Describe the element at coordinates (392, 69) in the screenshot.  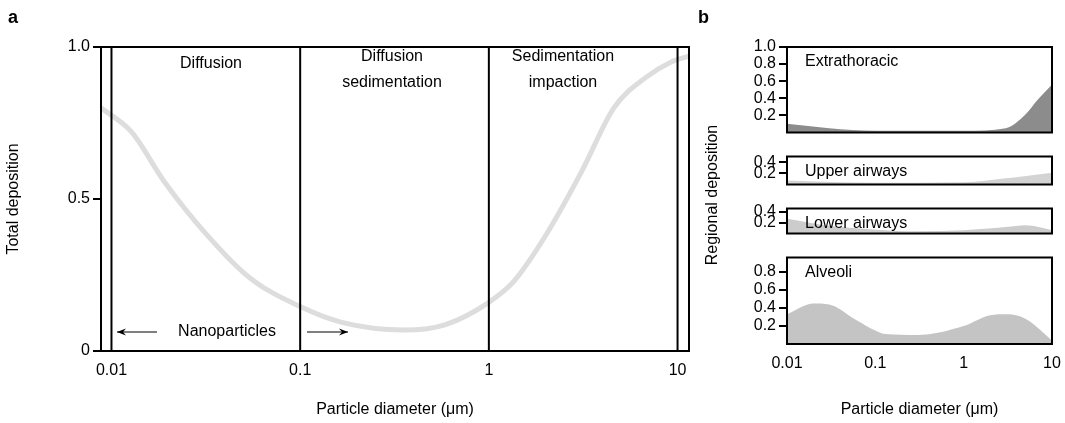
I see `annotation: Diffusion sedimentation` at that location.